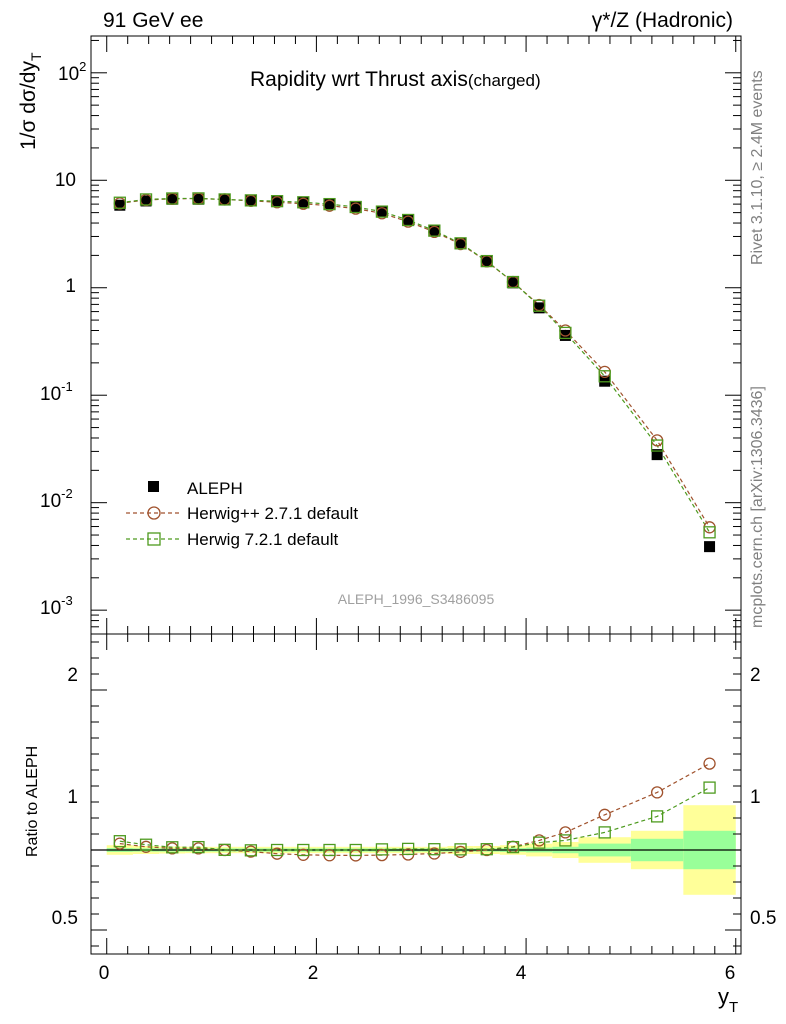 The width and height of the screenshot is (786, 1024). I want to click on ratio-y-tick-label-right-1: 1, so click(755, 797).